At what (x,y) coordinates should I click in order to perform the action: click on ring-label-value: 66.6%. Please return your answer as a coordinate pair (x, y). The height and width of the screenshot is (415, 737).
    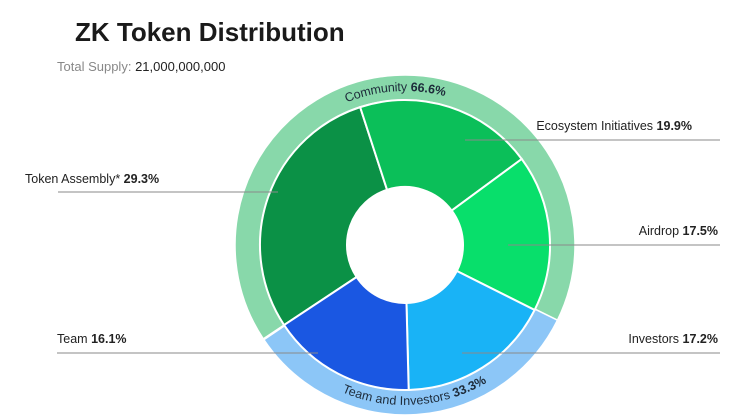
    Looking at the image, I should click on (428, 89).